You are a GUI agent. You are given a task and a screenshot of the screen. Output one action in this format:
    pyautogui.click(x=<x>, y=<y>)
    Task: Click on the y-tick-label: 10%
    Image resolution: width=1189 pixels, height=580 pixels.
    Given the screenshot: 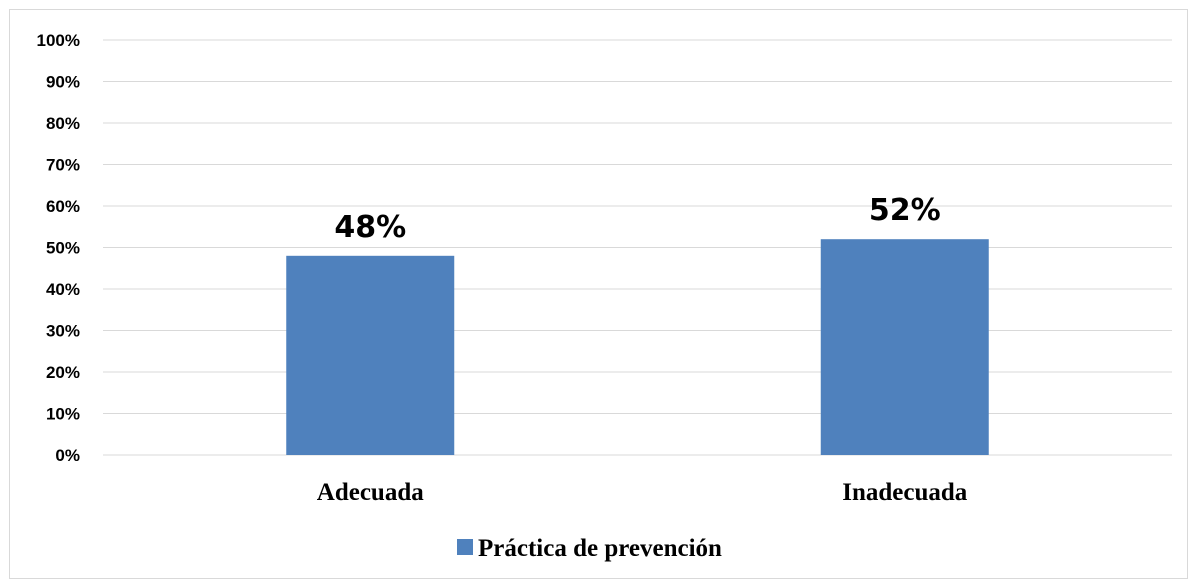 What is the action you would take?
    pyautogui.click(x=63, y=414)
    